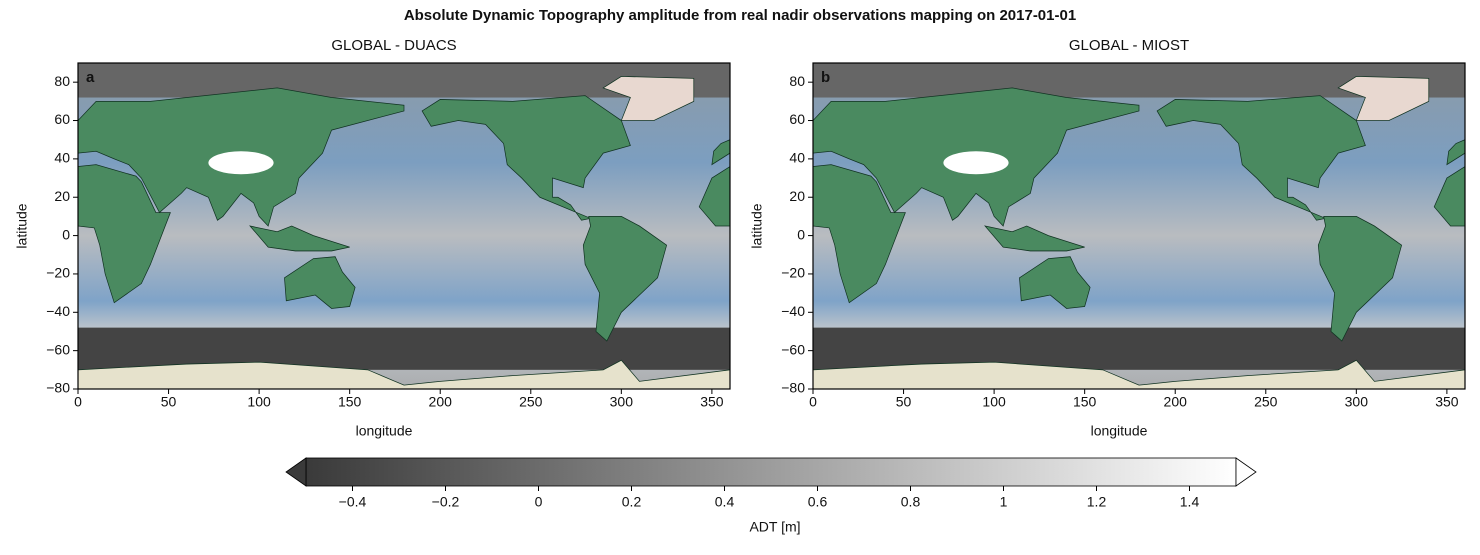 The height and width of the screenshot is (555, 1480). Describe the element at coordinates (771, 472) in the screenshot. I see `colorbar` at that location.